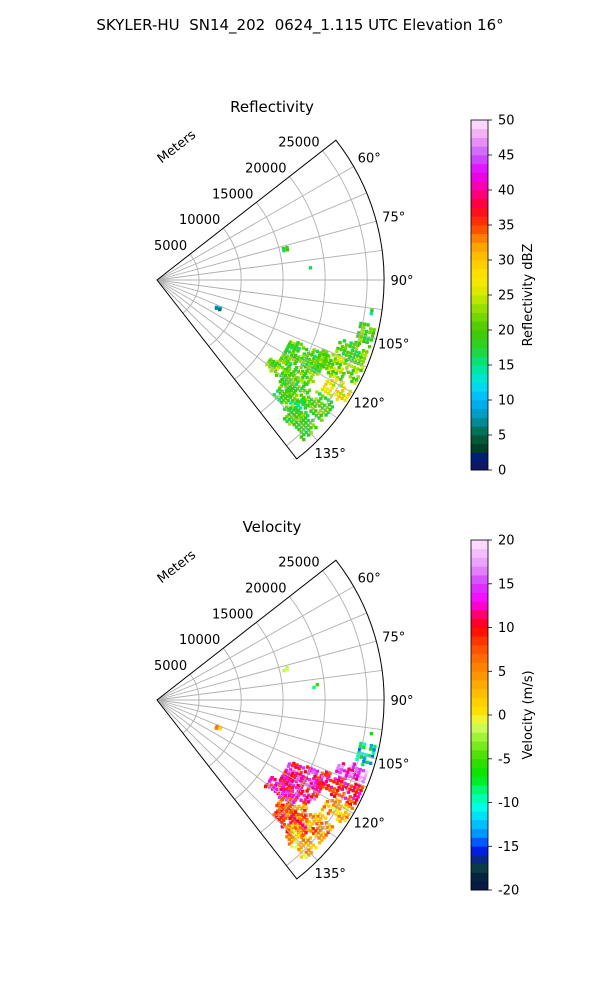 Image resolution: width=600 pixels, height=1000 pixels. What do you see at coordinates (393, 638) in the screenshot?
I see `azimuth-tick-label: 75°` at bounding box center [393, 638].